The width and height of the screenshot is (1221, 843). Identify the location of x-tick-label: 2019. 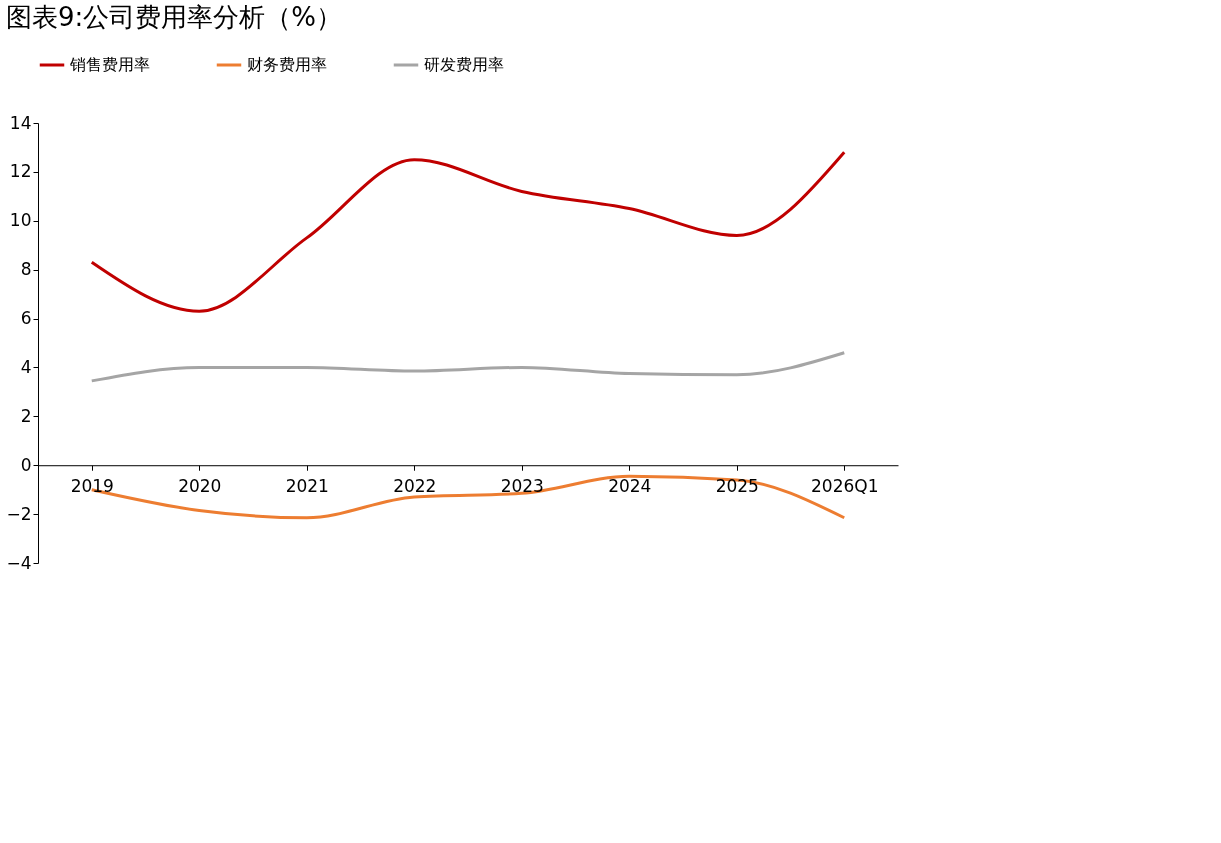
(92, 485).